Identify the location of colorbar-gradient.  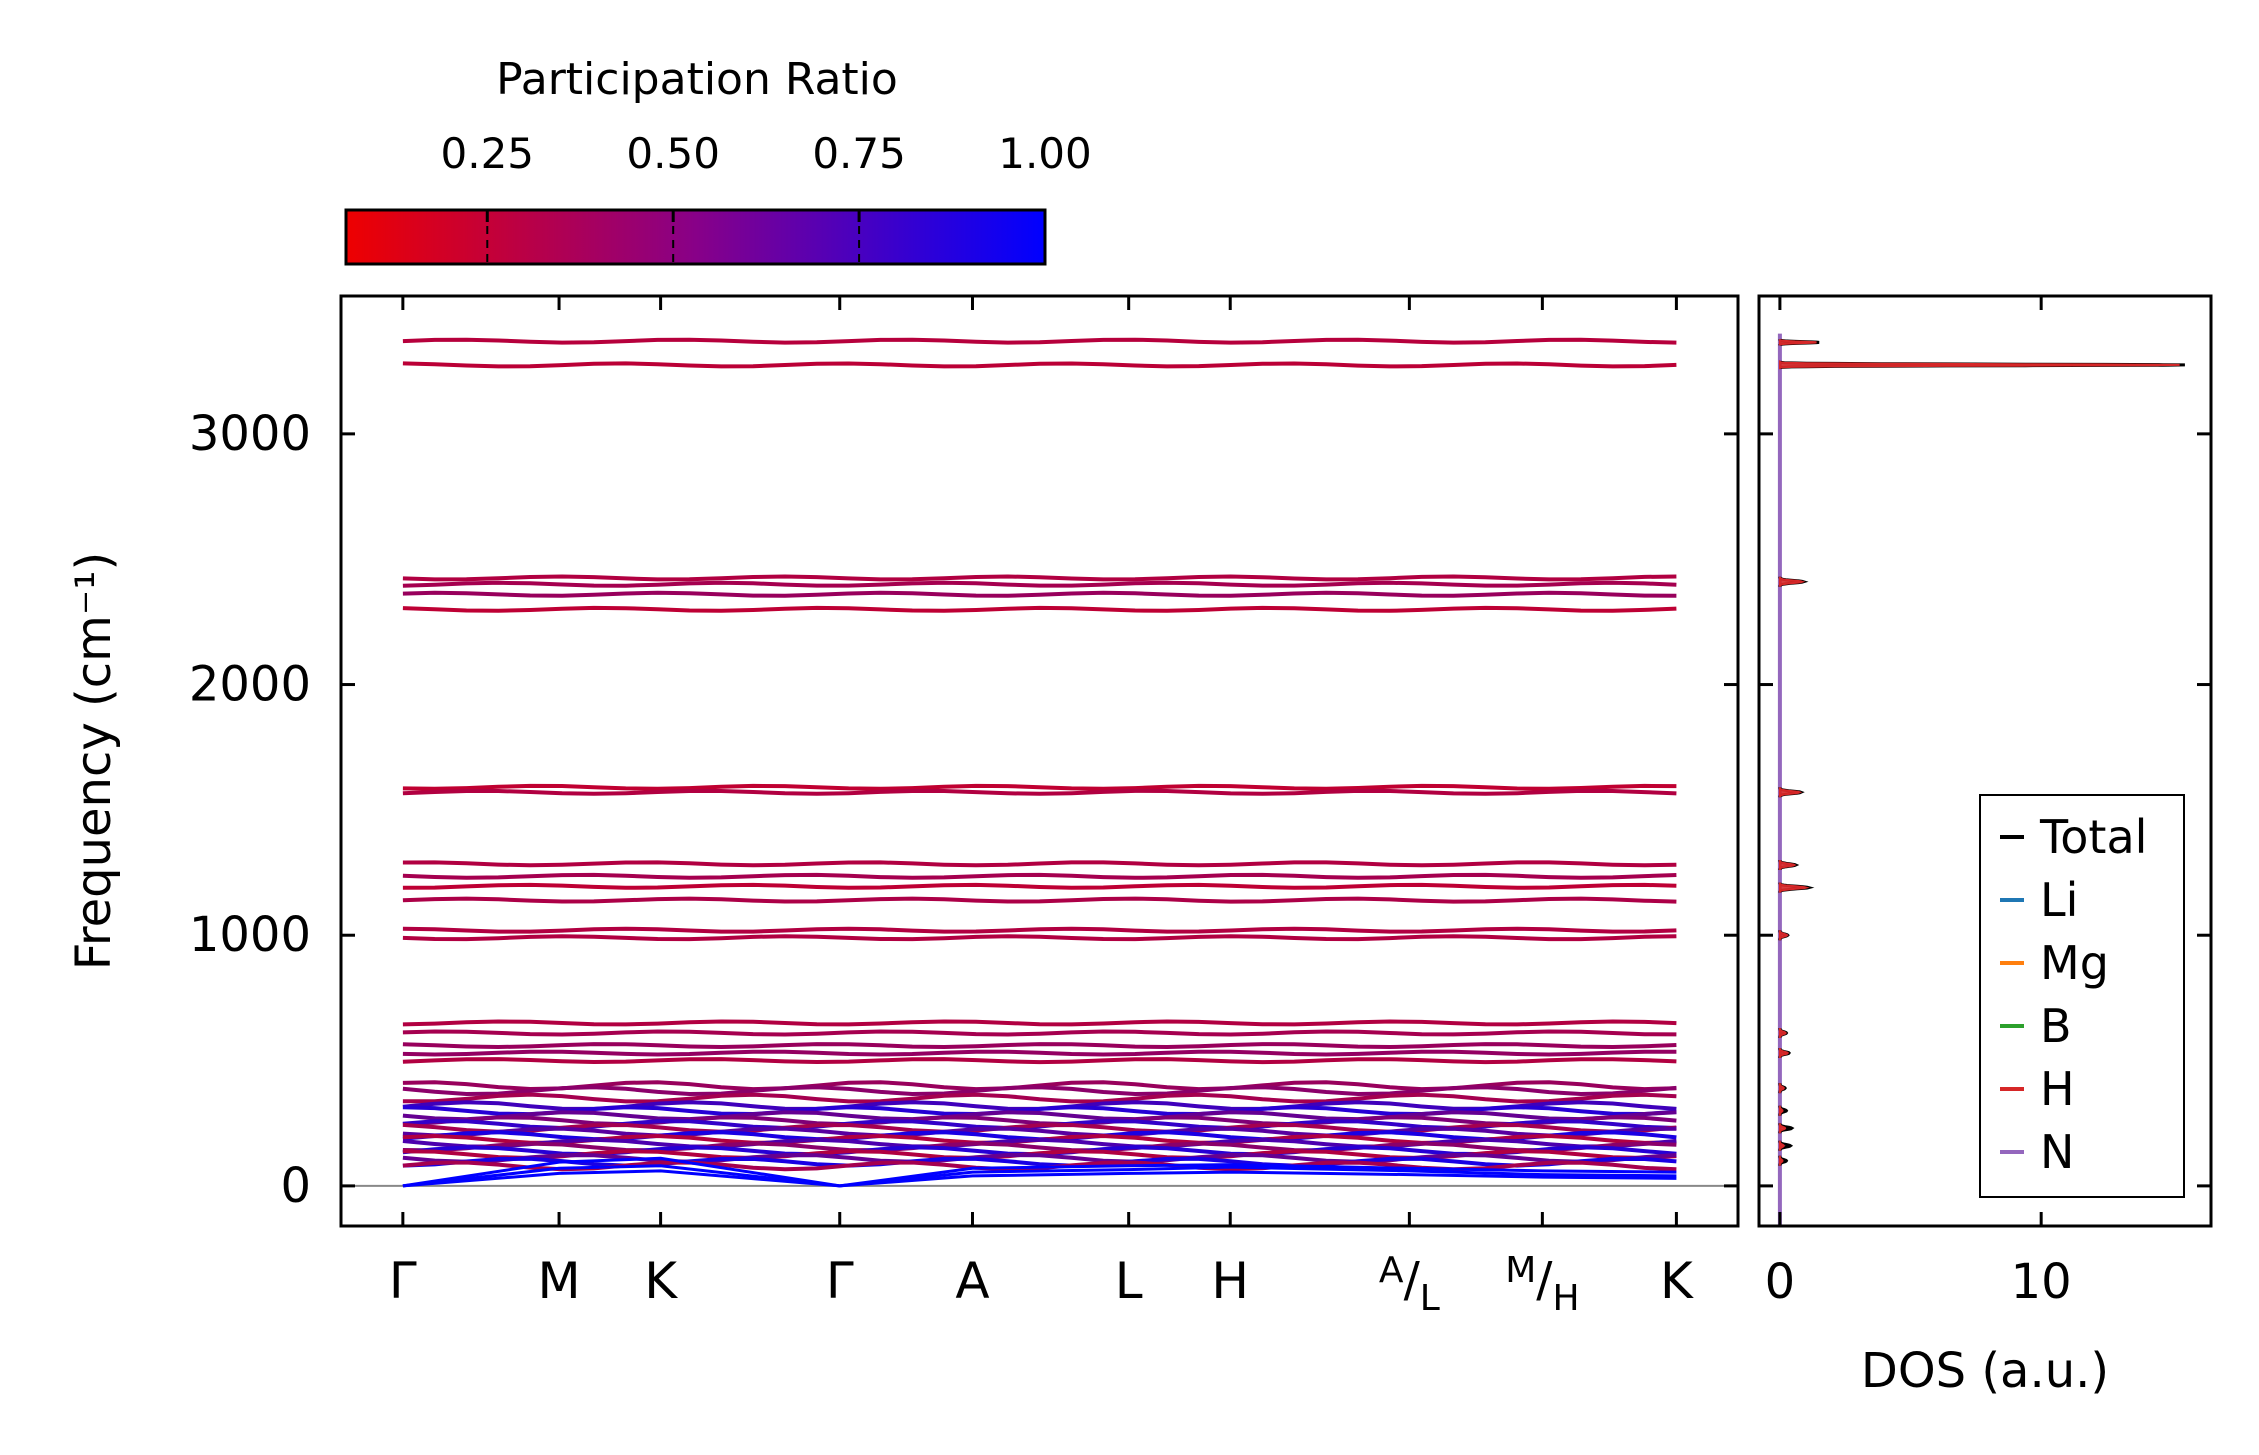
(695, 237).